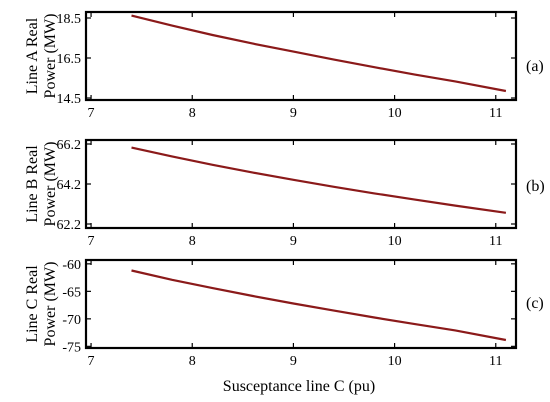  I want to click on y-tick-label: -70, so click(71, 320).